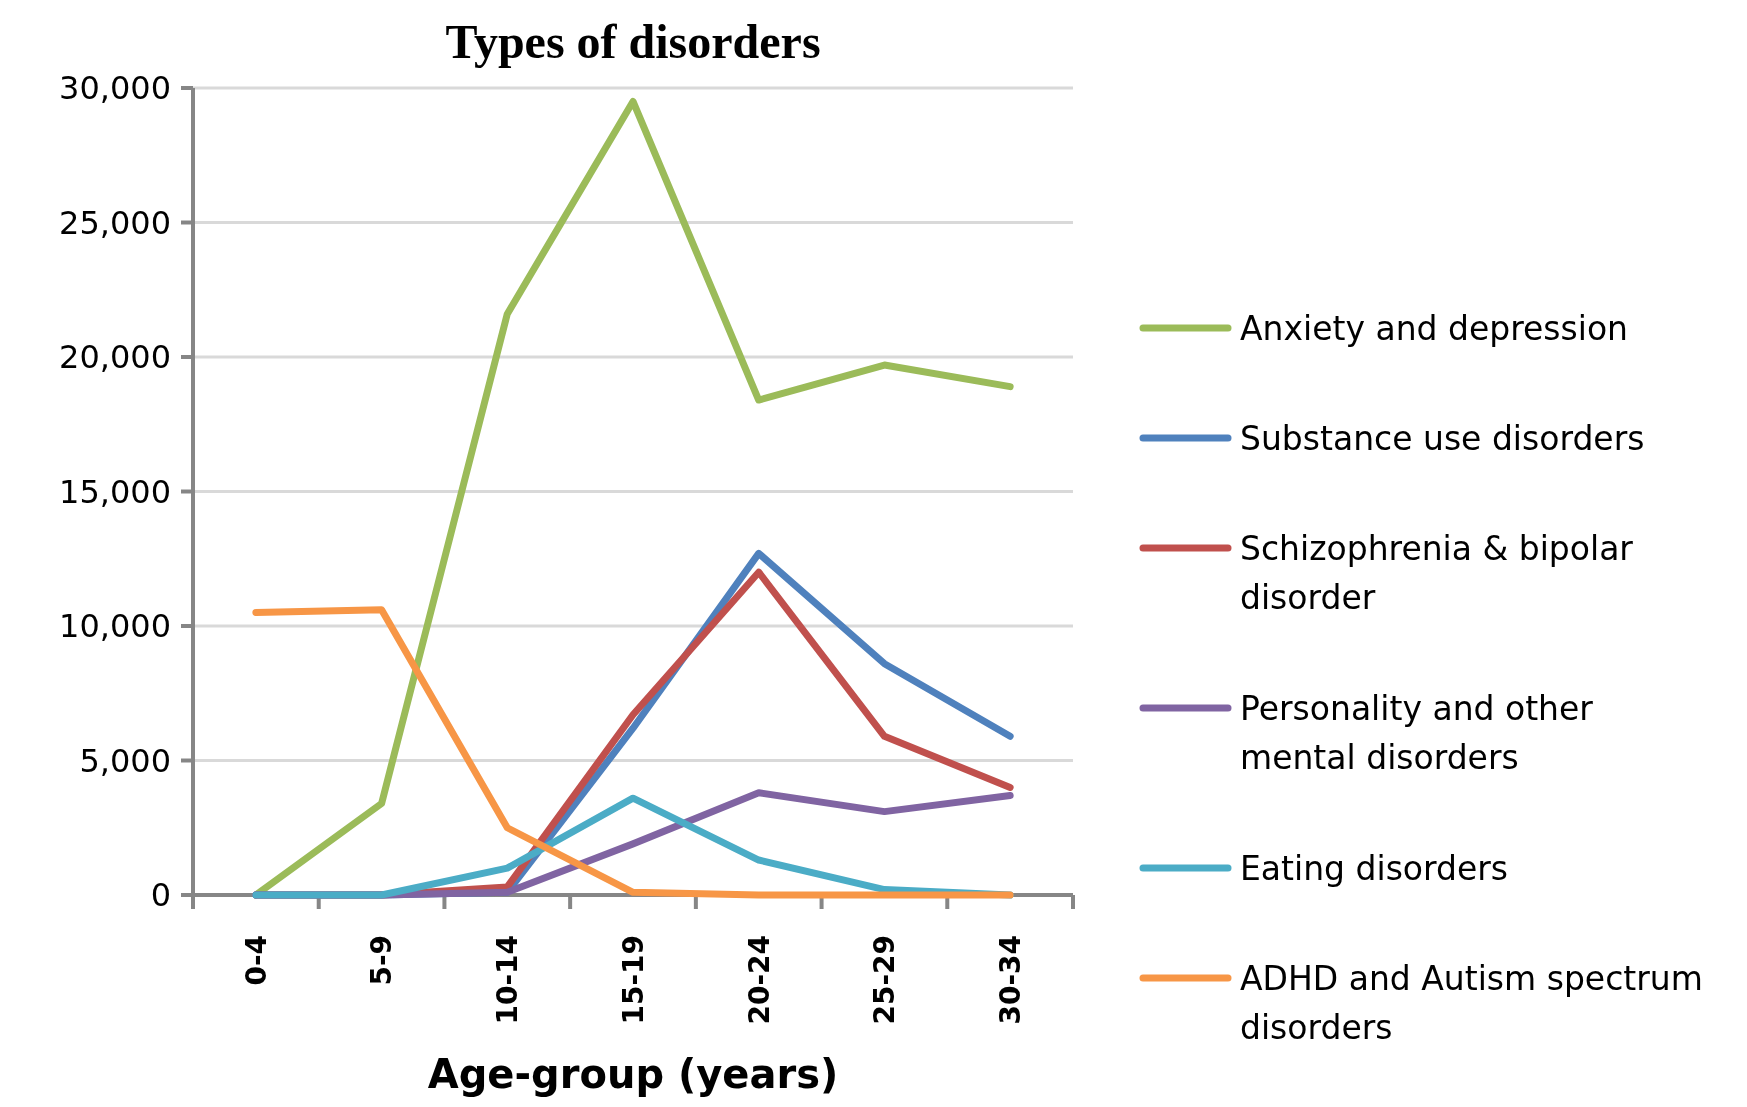  I want to click on y-tick-label: 0, so click(160, 895).